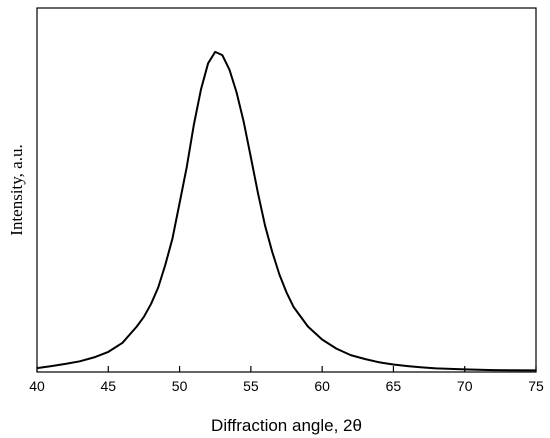  What do you see at coordinates (251, 386) in the screenshot?
I see `x-tick-label: 55` at bounding box center [251, 386].